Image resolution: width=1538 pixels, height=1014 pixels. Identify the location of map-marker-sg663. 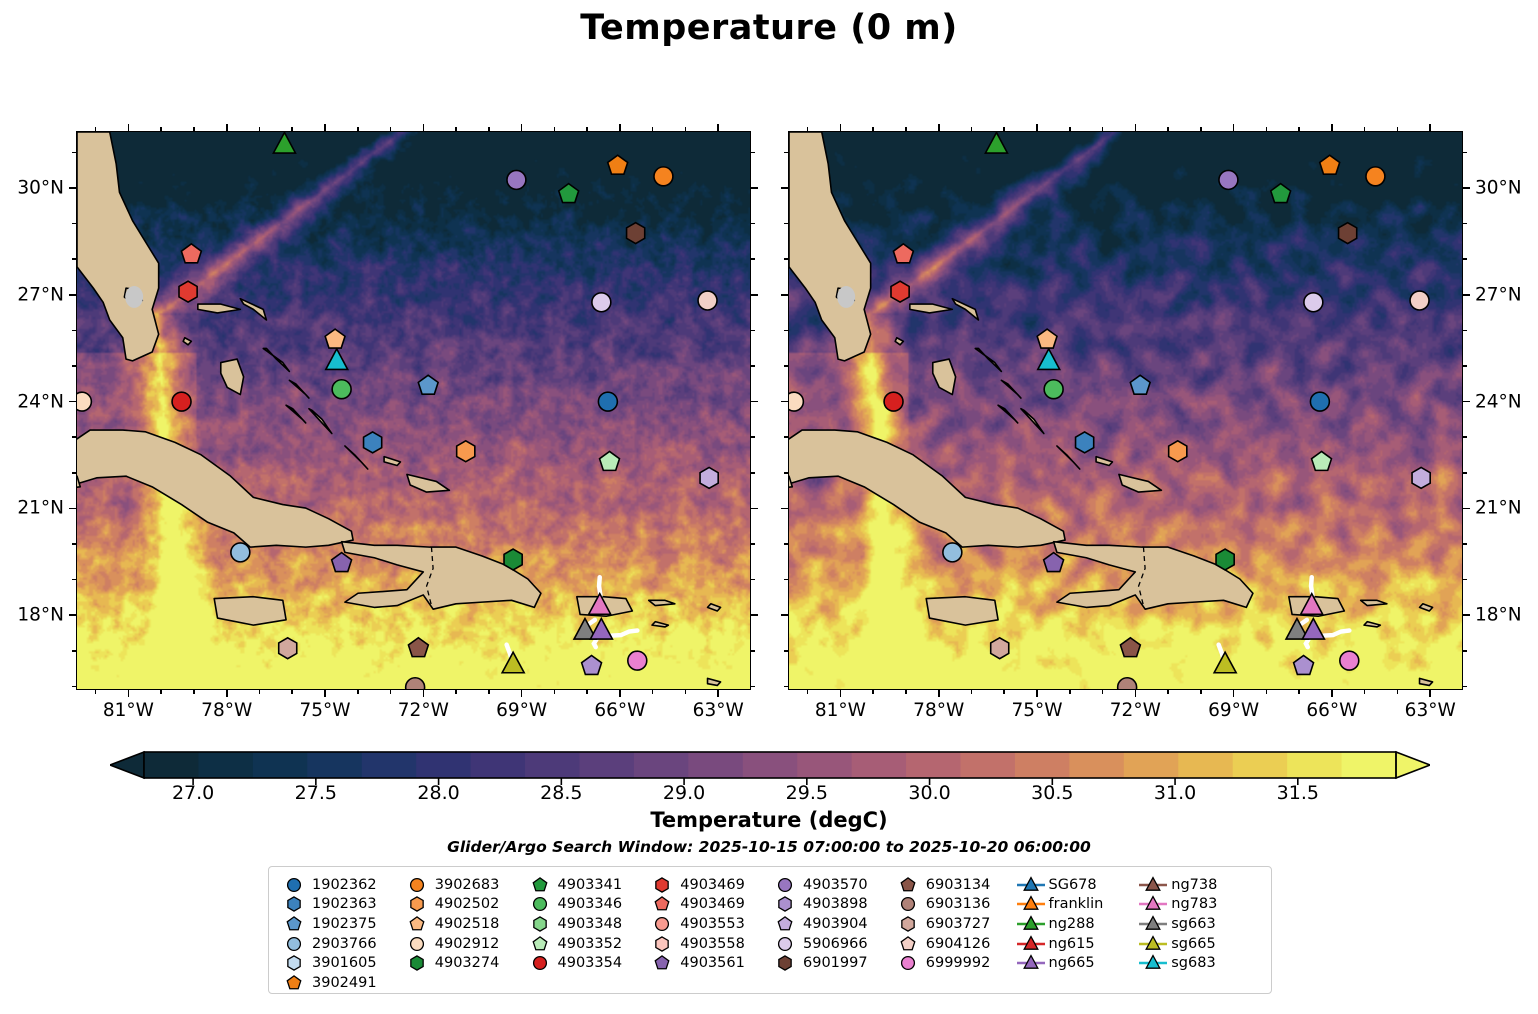
(585, 628).